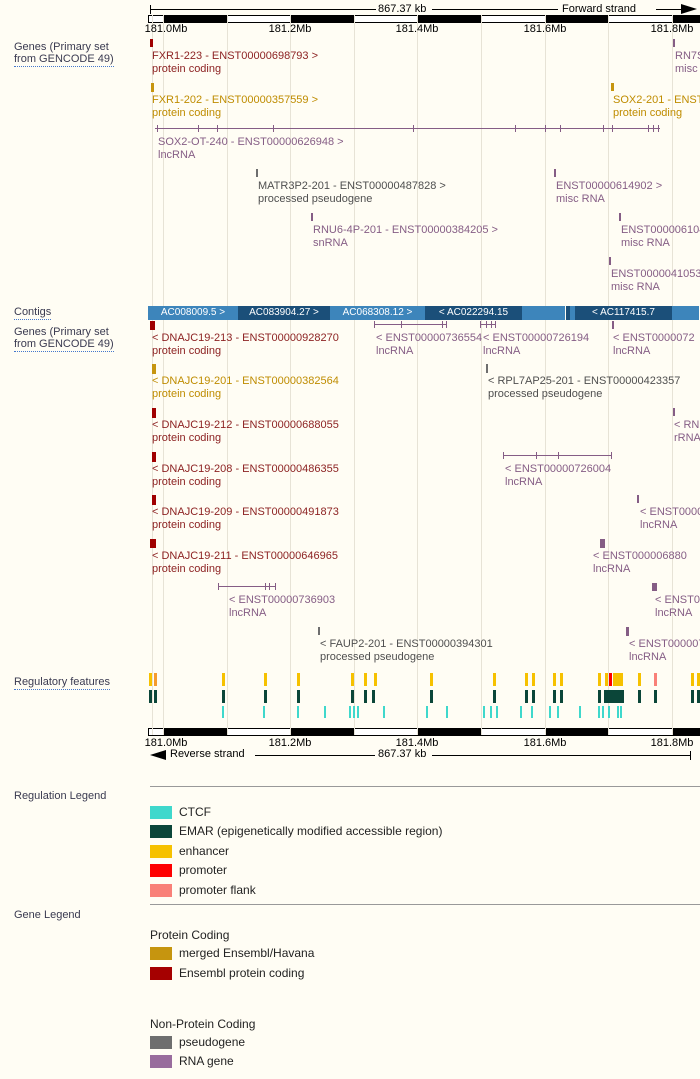  Describe the element at coordinates (406, 644) in the screenshot. I see `gene-label: < FAUP2-201 - ENST00000394301` at that location.